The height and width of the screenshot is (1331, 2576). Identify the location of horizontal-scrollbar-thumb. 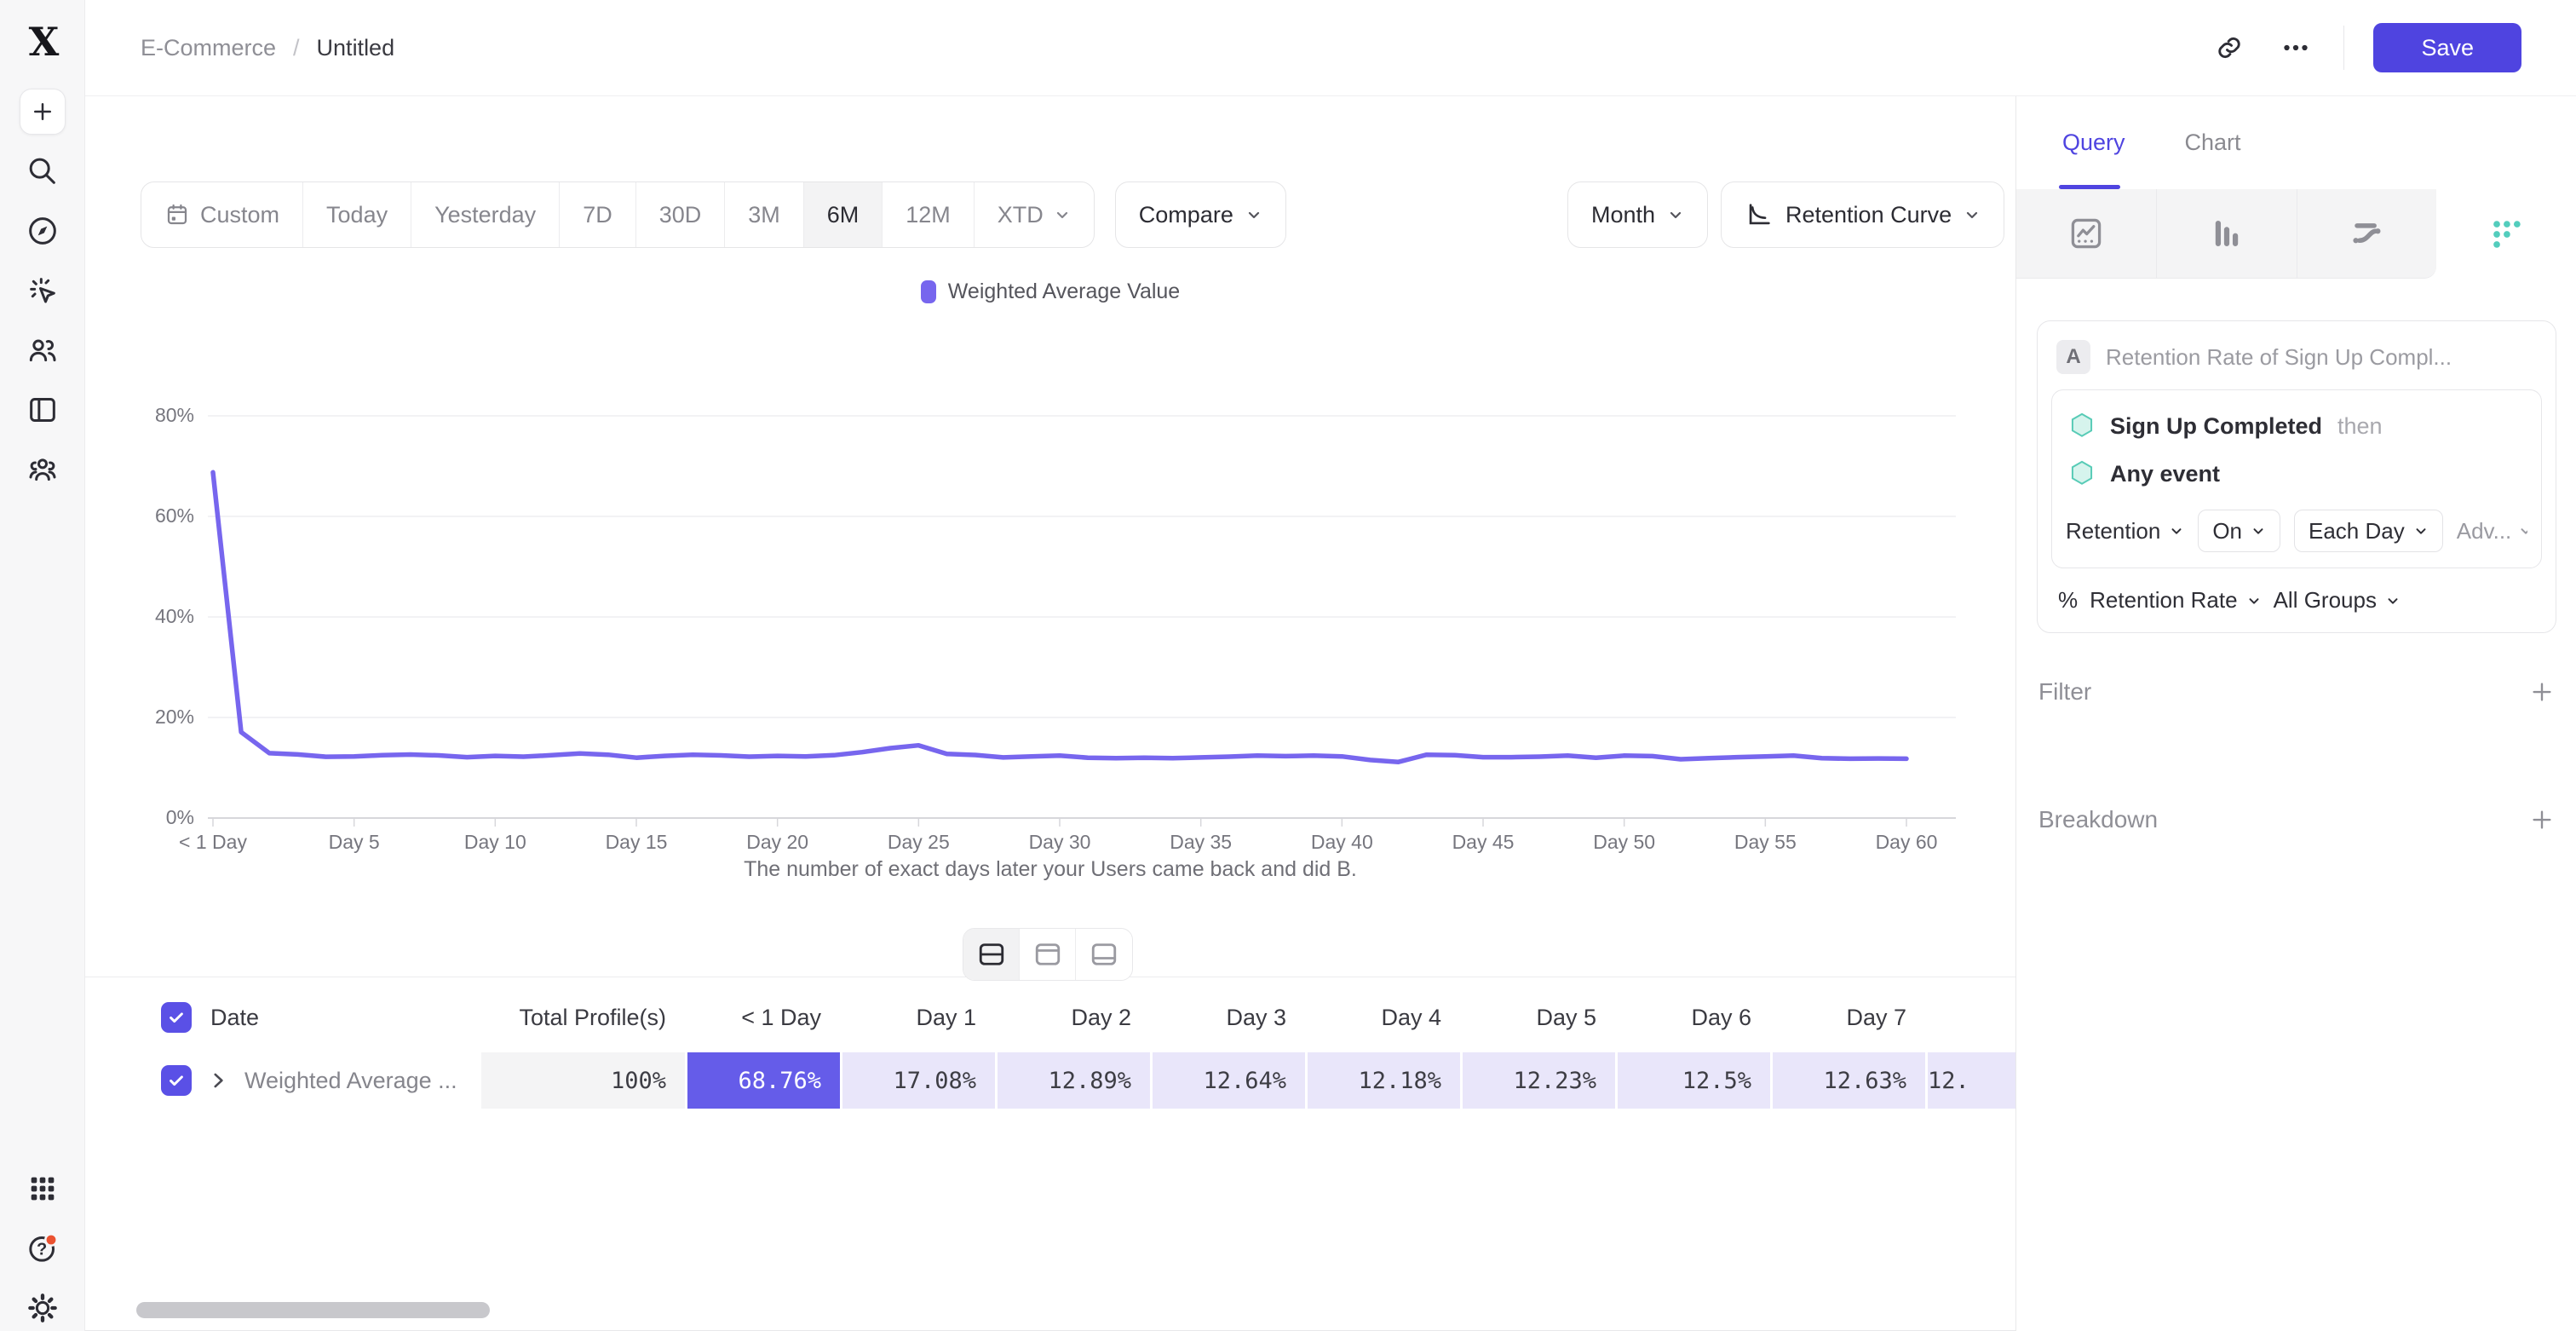
(313, 1310).